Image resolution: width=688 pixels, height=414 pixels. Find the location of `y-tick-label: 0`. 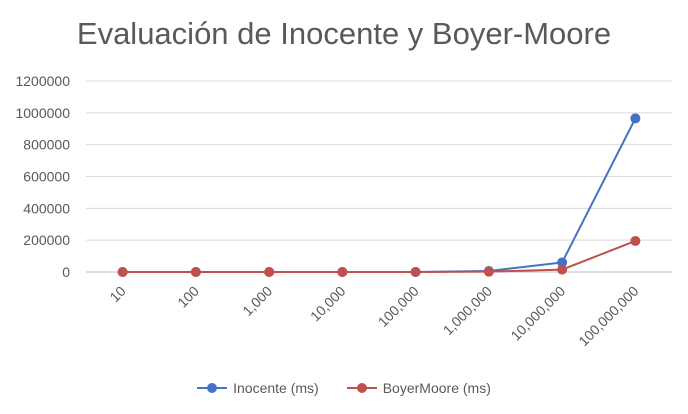

y-tick-label: 0 is located at coordinates (66, 272).